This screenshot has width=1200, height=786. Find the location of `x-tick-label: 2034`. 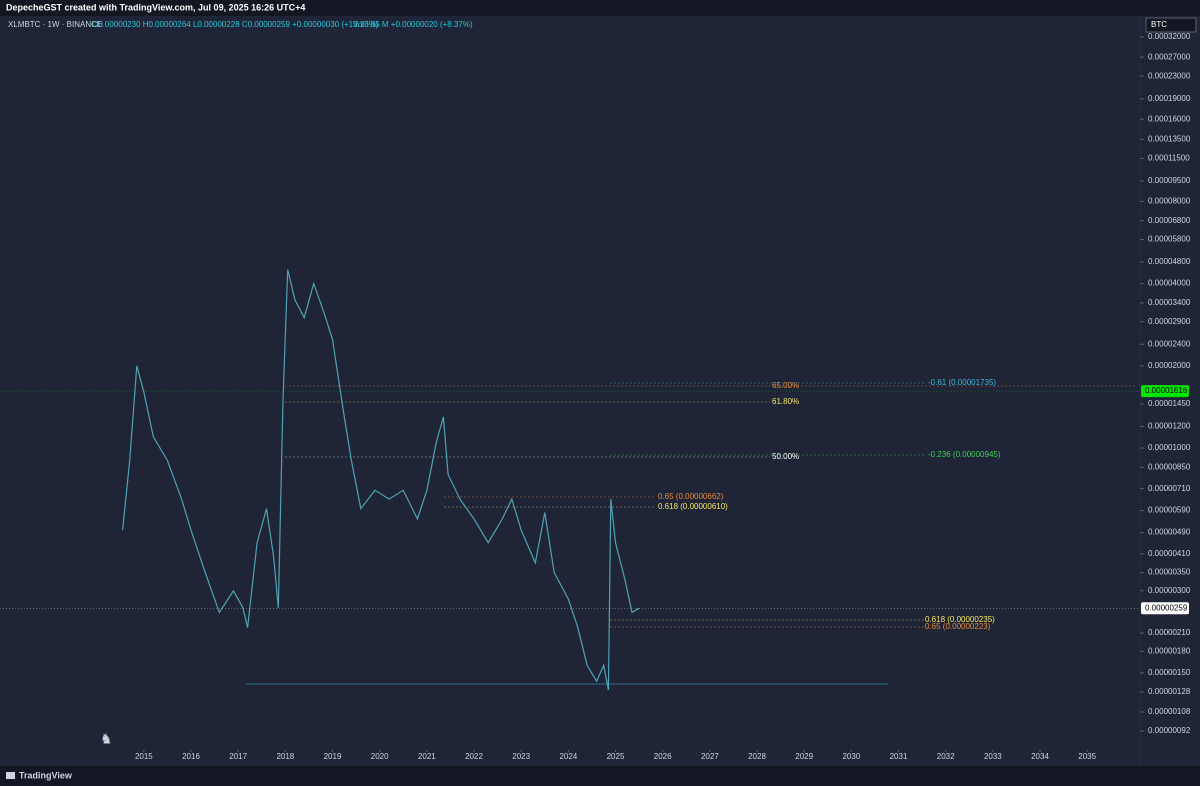

x-tick-label: 2034 is located at coordinates (1040, 756).